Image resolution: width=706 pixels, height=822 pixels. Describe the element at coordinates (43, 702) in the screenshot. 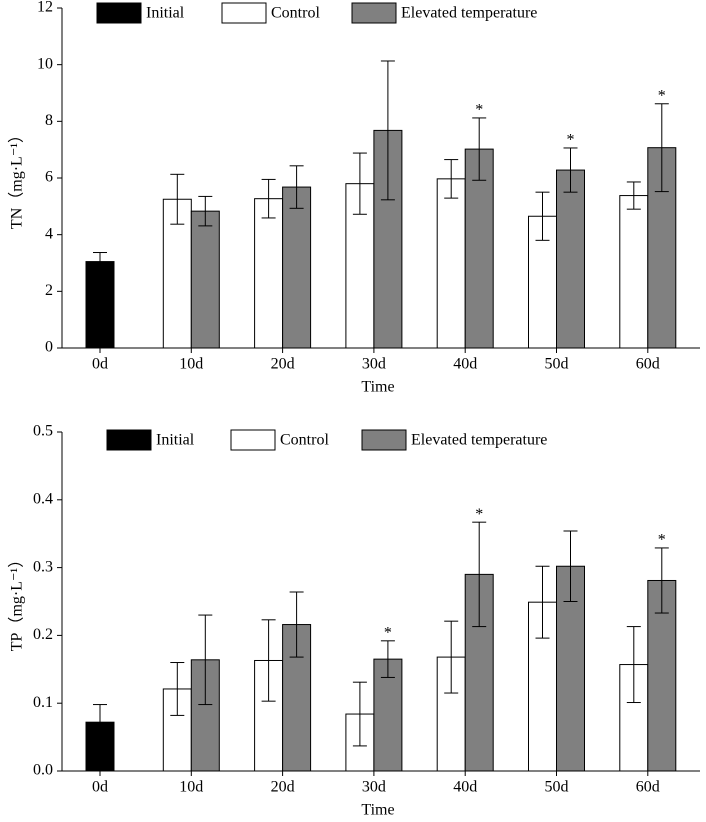

I see `y-tick-label: 0.1` at that location.